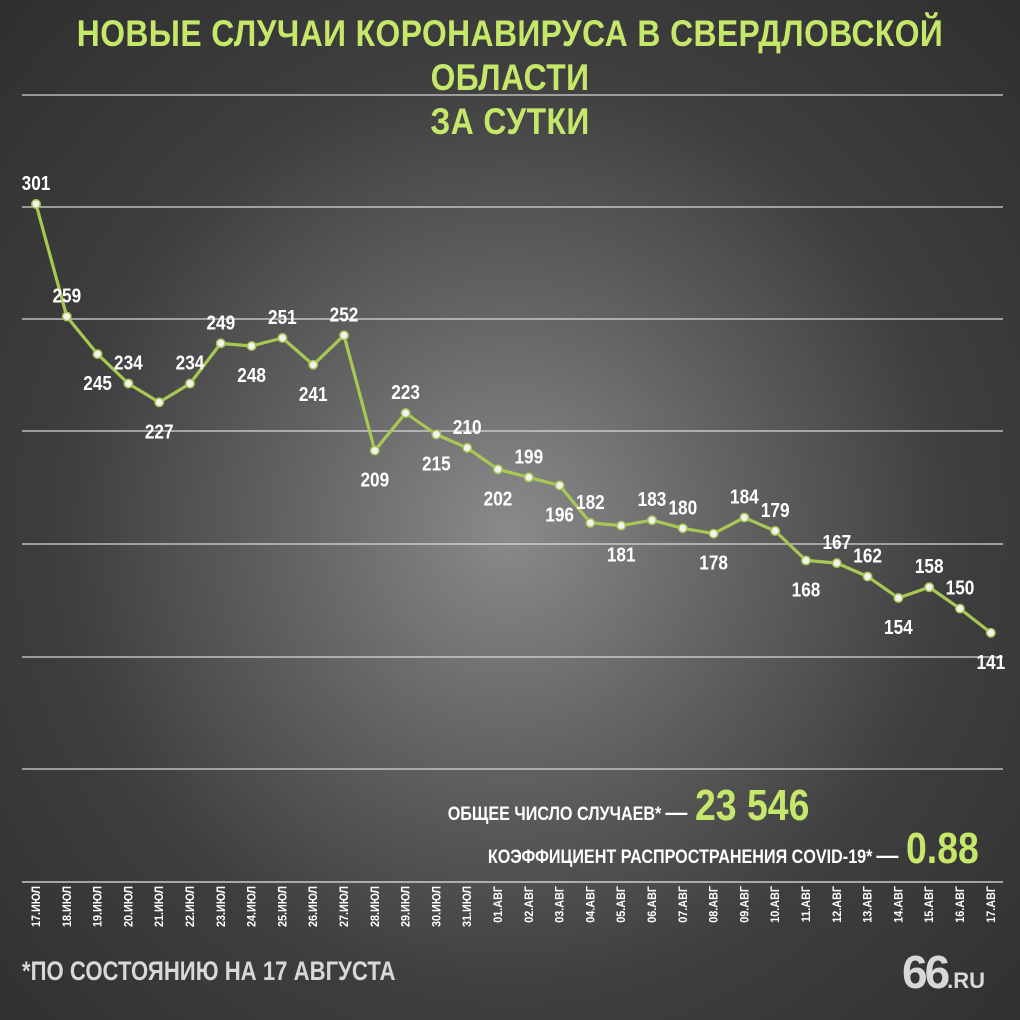  What do you see at coordinates (961, 903) in the screenshot?
I see `x-tick-label-30: 16.АВГ` at bounding box center [961, 903].